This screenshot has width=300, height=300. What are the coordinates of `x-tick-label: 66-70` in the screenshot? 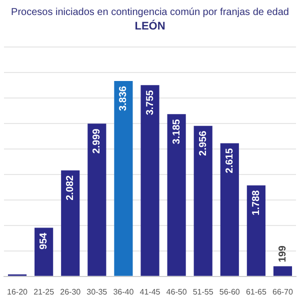 It's located at (283, 291).